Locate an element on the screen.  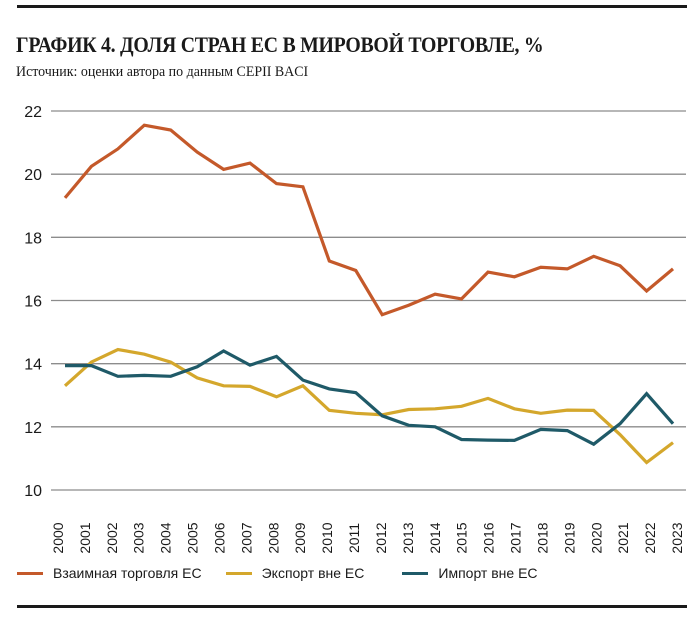
y-axis-tick-labels: 10 12 14 16 18 20 22 is located at coordinates (33, 302).